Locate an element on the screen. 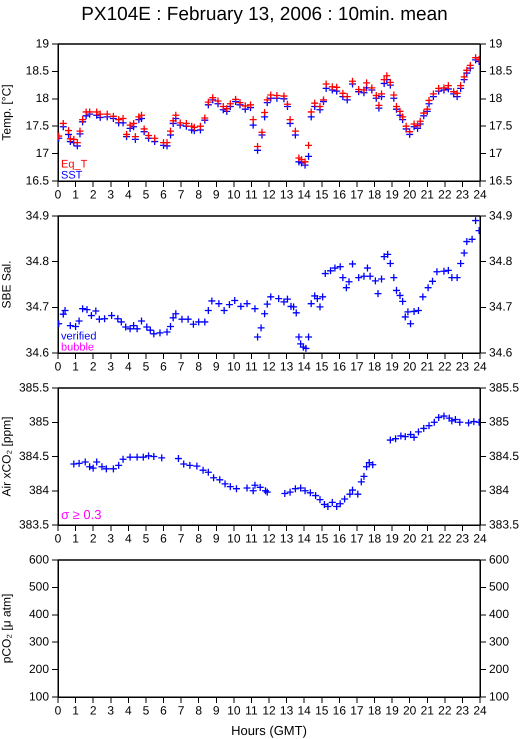 The height and width of the screenshot is (739, 529). y-axis-title: SBE Sal. is located at coordinates (7, 284).